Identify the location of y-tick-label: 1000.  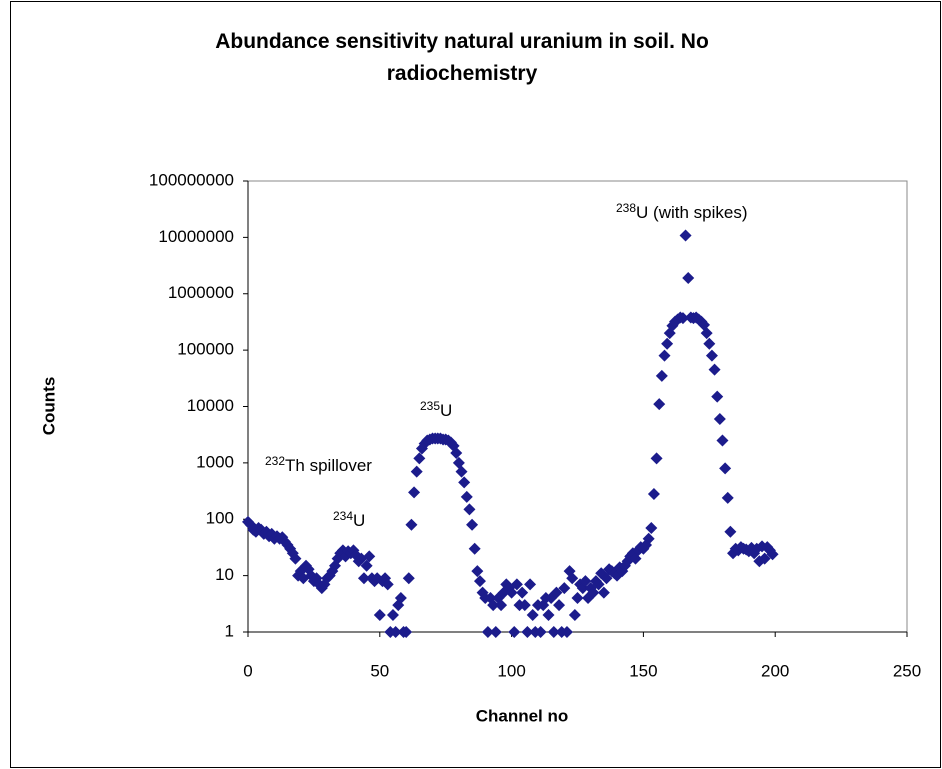
(215, 461).